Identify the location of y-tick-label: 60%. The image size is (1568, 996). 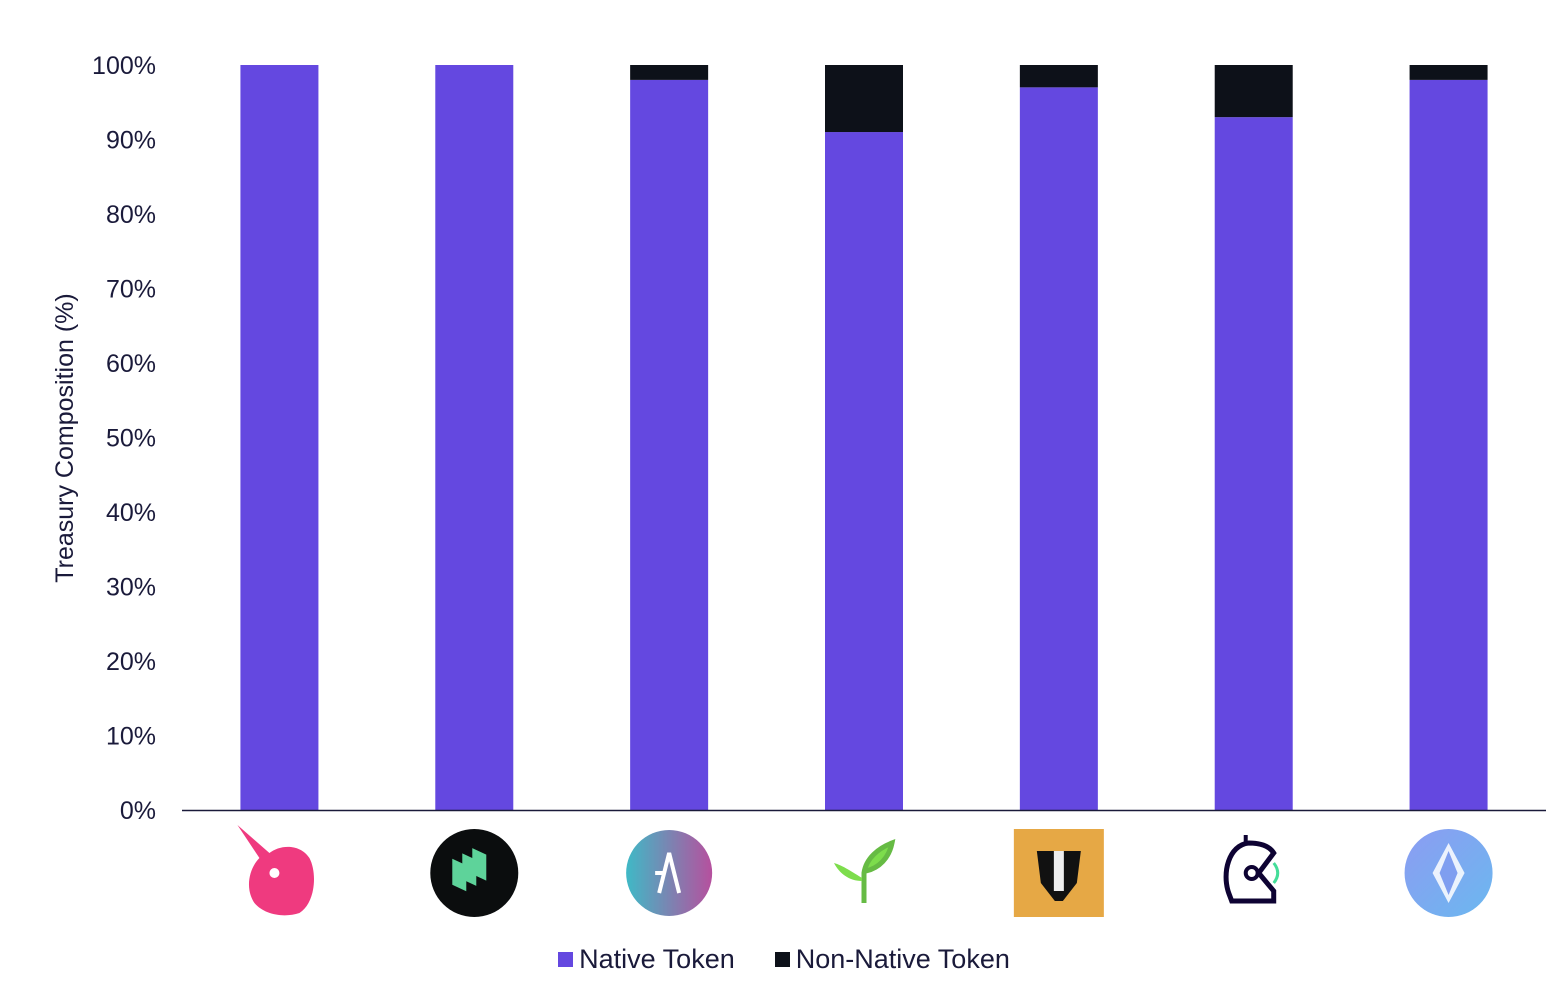
(131, 364).